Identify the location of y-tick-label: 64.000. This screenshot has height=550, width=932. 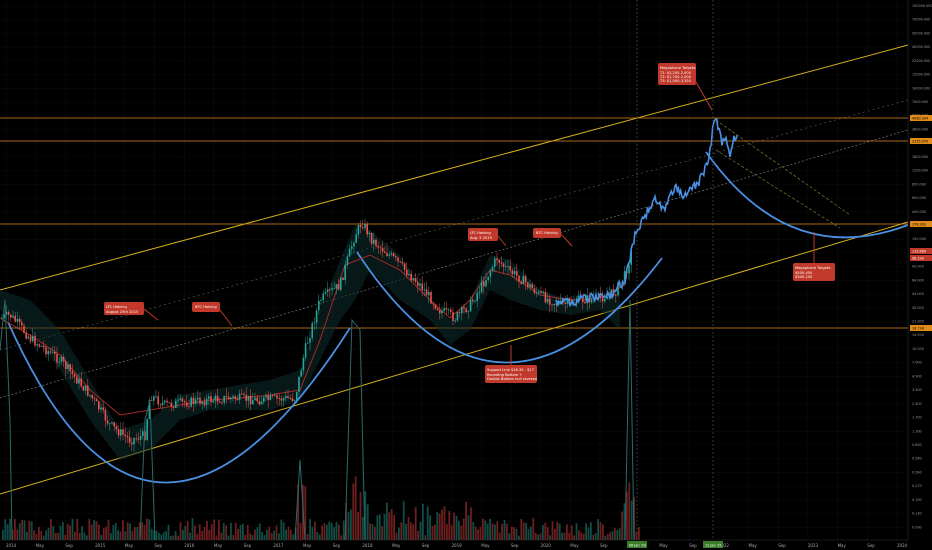
(918, 280).